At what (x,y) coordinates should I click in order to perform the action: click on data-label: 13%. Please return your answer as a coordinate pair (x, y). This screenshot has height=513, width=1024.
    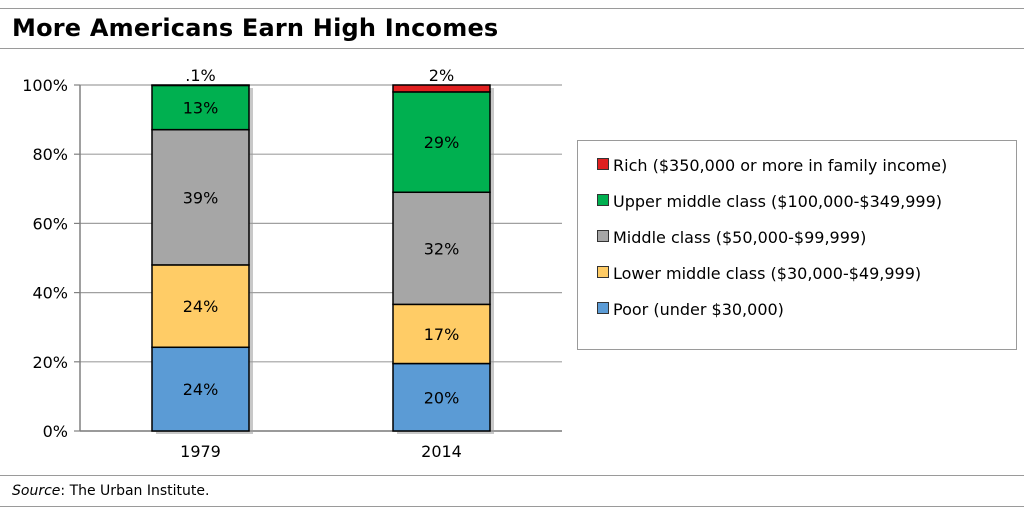
    Looking at the image, I should click on (201, 107).